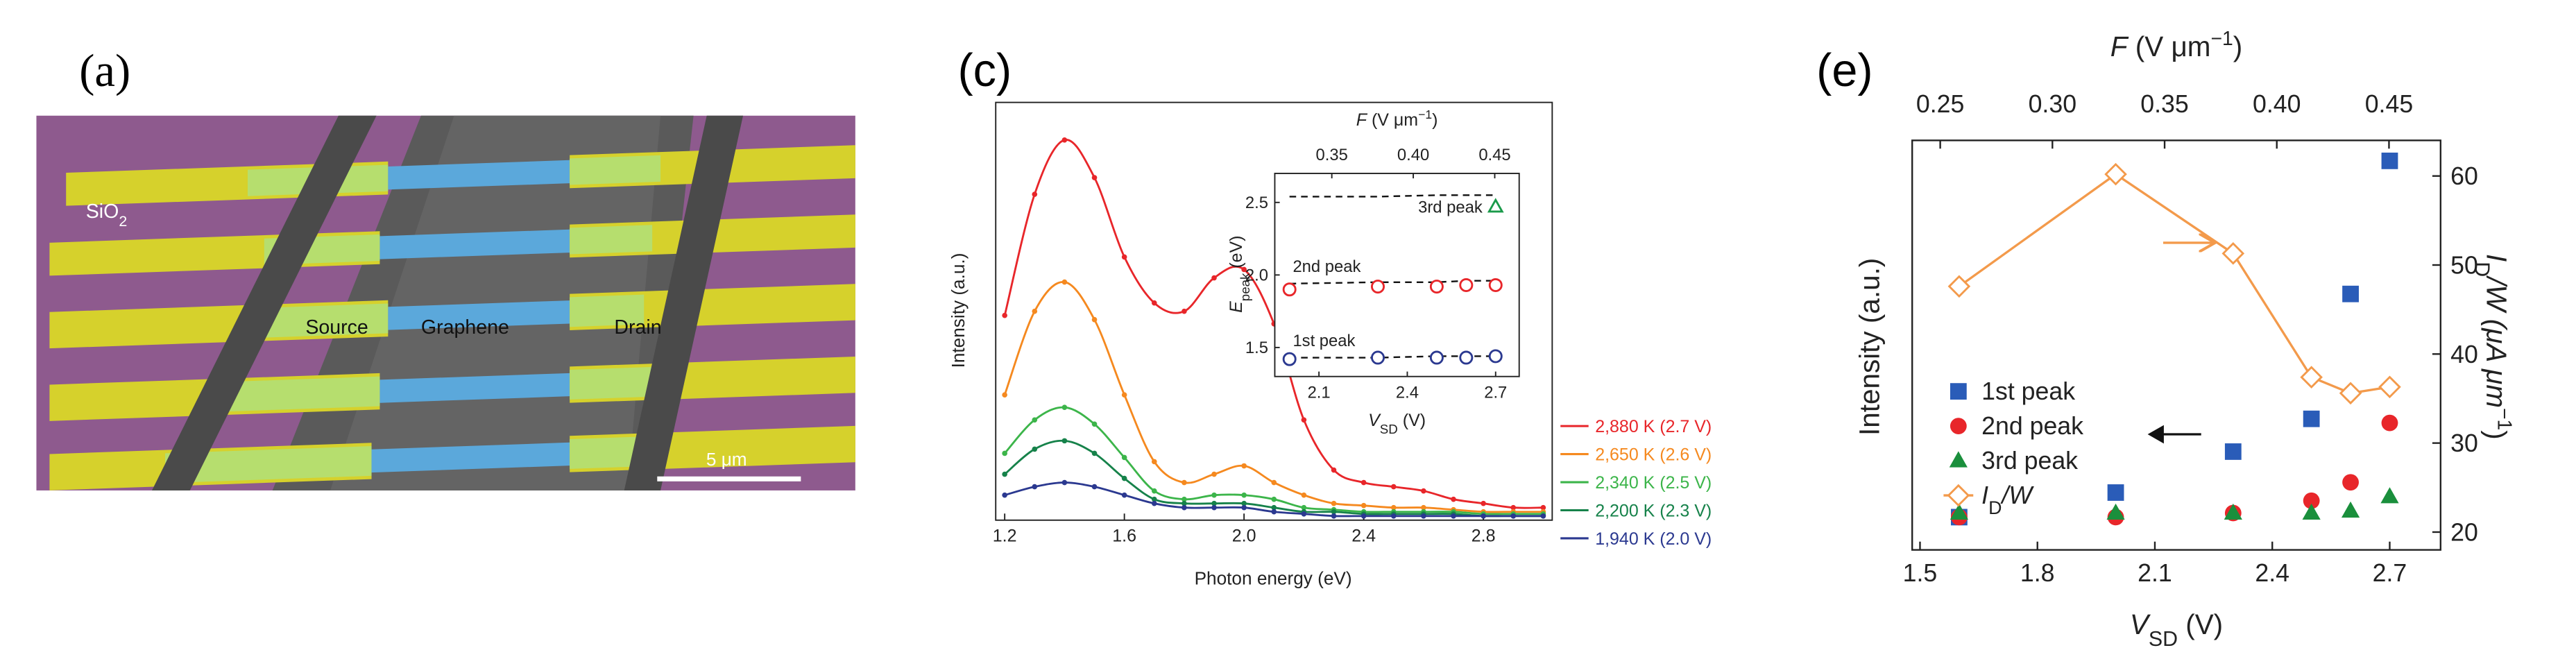 The height and width of the screenshot is (666, 2576). Describe the element at coordinates (2496, 434) in the screenshot. I see `y2-axis-label-part: )` at that location.